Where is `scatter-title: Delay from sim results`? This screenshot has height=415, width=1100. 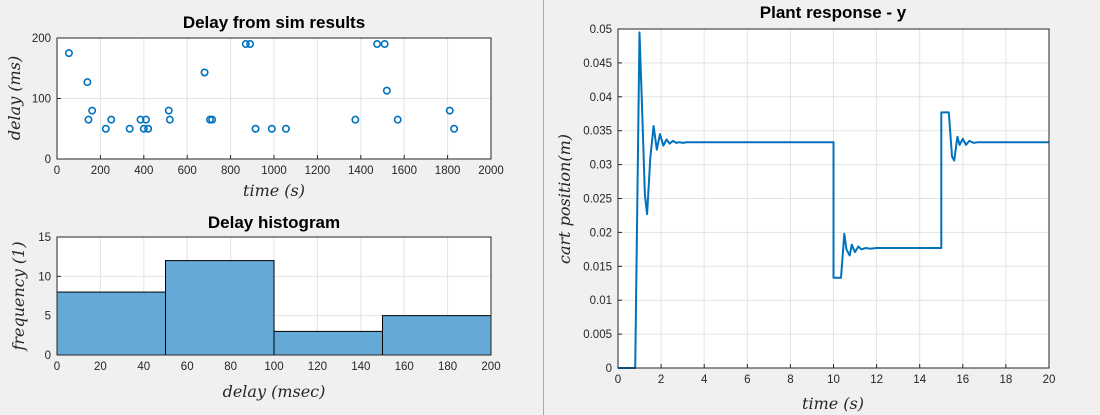 scatter-title: Delay from sim results is located at coordinates (274, 22).